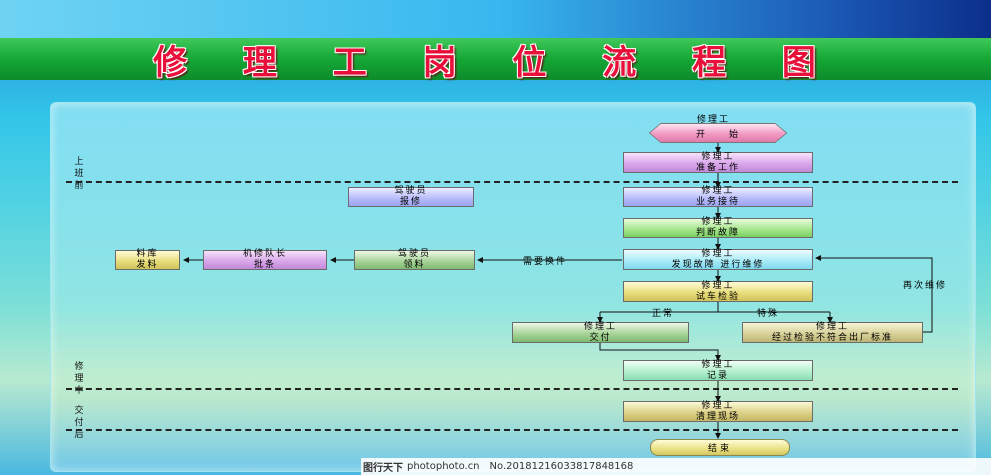 This screenshot has height=475, width=991. I want to click on node-reception-role: 修理工, so click(718, 191).